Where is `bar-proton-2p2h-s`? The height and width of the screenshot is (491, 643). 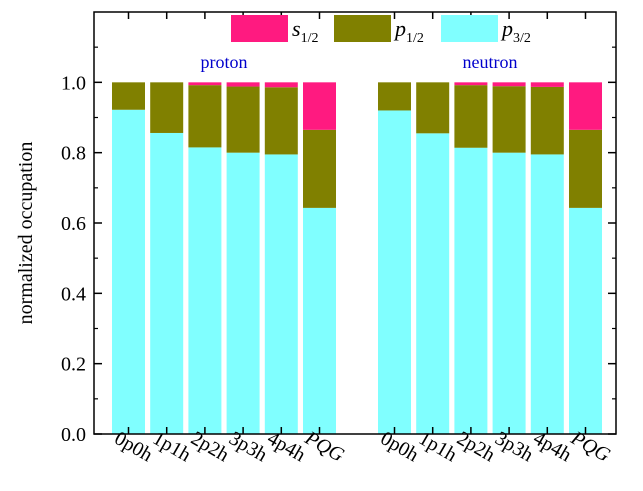 bar-proton-2p2h-s is located at coordinates (205, 84).